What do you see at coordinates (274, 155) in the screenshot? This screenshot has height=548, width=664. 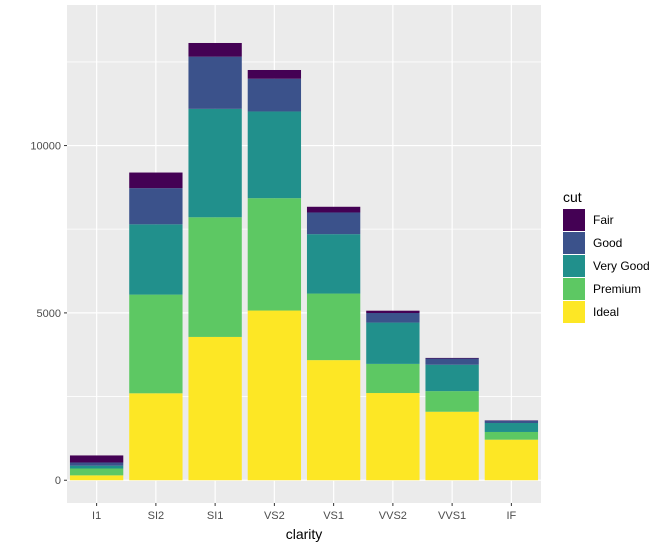 I see `bar-segment-very-good-vs2` at bounding box center [274, 155].